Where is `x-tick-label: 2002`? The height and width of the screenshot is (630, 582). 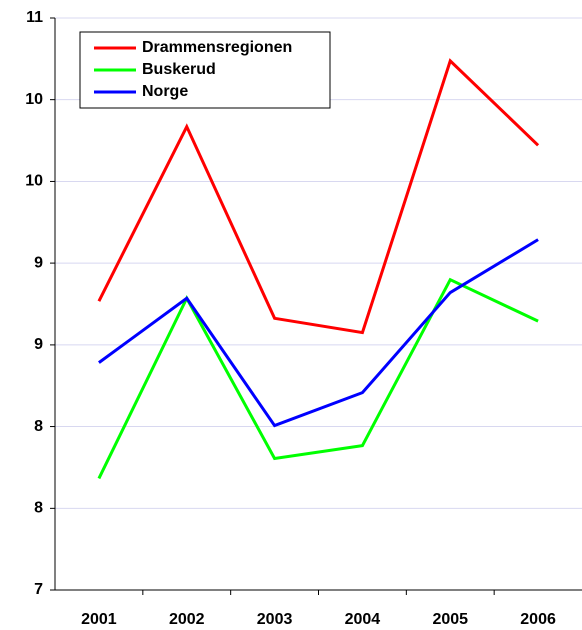 x-tick-label: 2002 is located at coordinates (187, 619).